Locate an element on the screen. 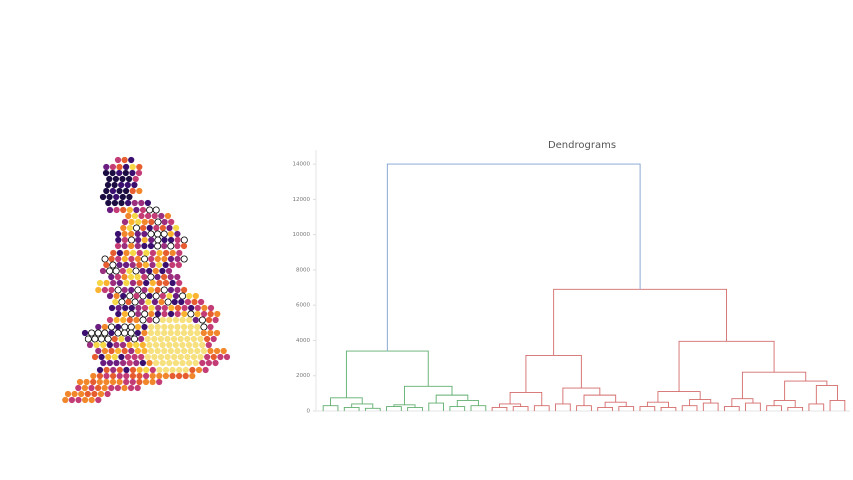 The width and height of the screenshot is (853, 480). y-tick-label: 14000 is located at coordinates (302, 165).